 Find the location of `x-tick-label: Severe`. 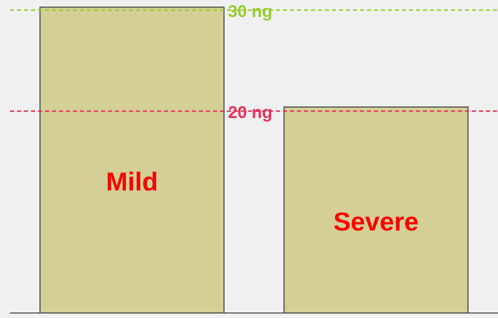

x-tick-label: Severe is located at coordinates (376, 221).